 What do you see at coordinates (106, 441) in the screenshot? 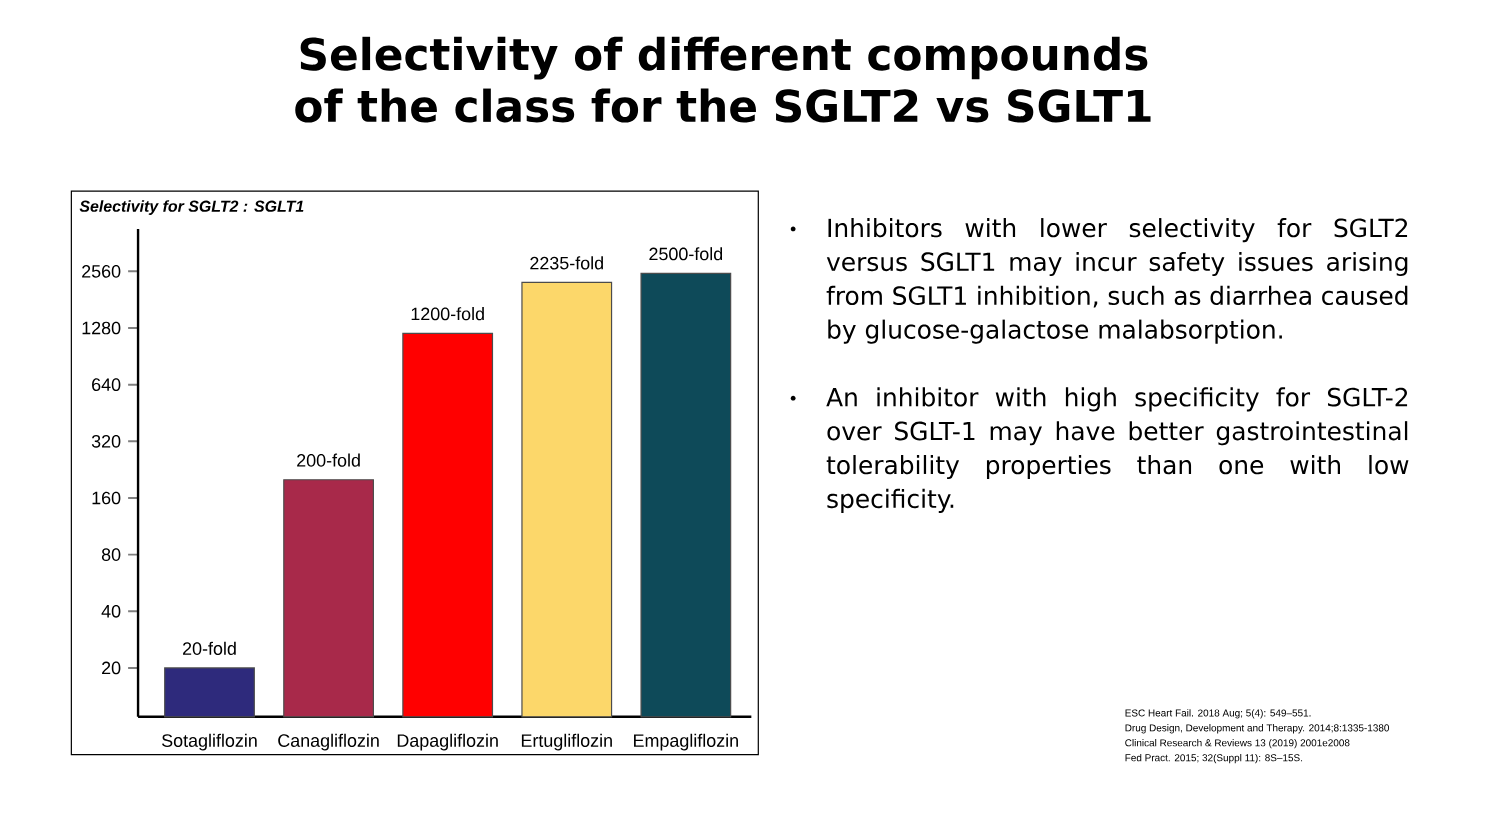
I see `y-tick-label: 320` at bounding box center [106, 441].